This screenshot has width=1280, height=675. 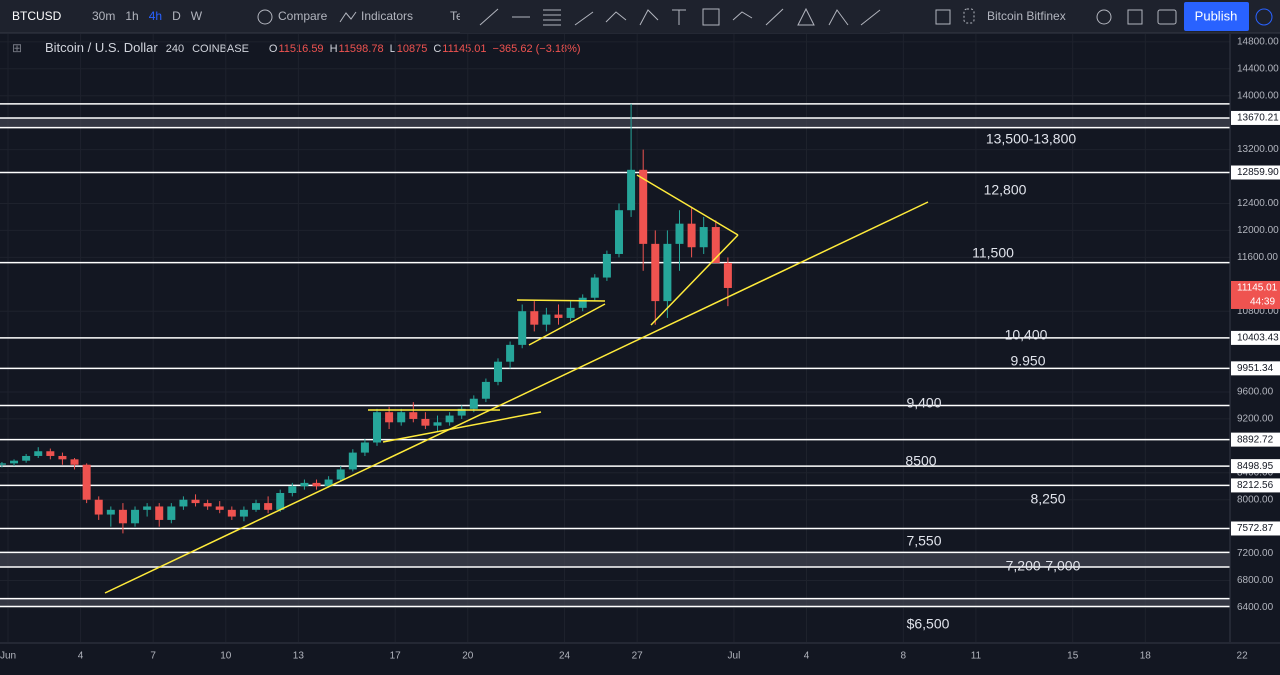 I want to click on price-tag-label: 12859.90, so click(x=1258, y=172).